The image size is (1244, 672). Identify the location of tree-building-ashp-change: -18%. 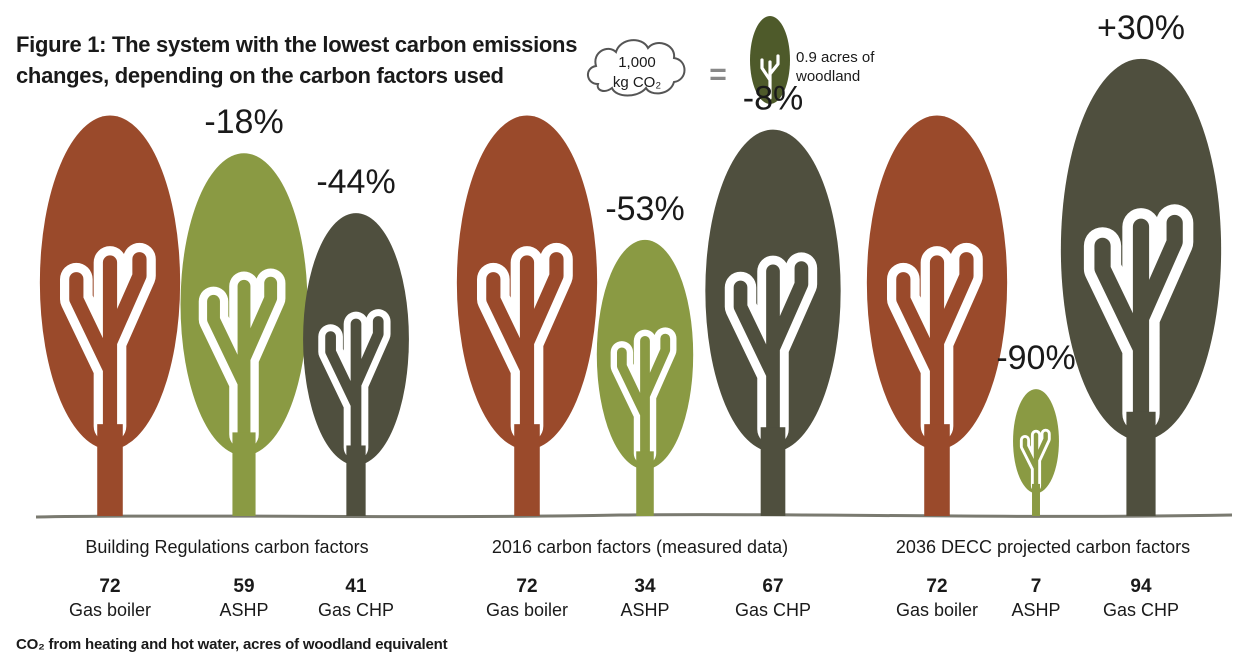
(243, 122).